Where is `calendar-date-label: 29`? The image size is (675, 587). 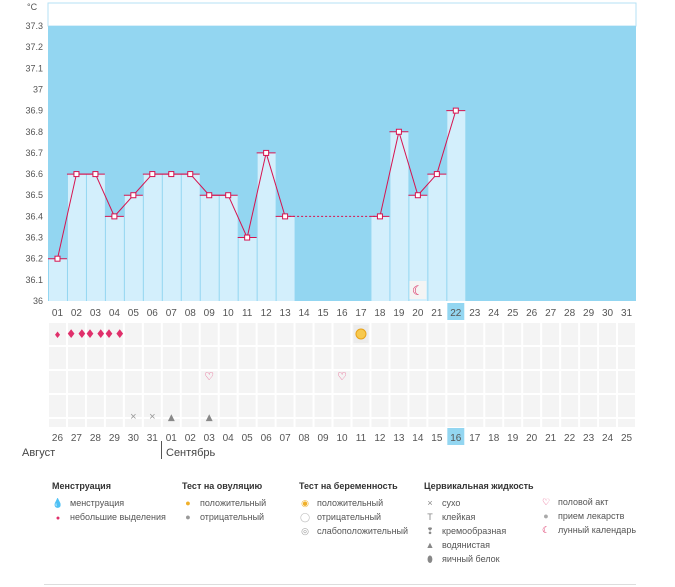 calendar-date-label: 29 is located at coordinates (115, 438).